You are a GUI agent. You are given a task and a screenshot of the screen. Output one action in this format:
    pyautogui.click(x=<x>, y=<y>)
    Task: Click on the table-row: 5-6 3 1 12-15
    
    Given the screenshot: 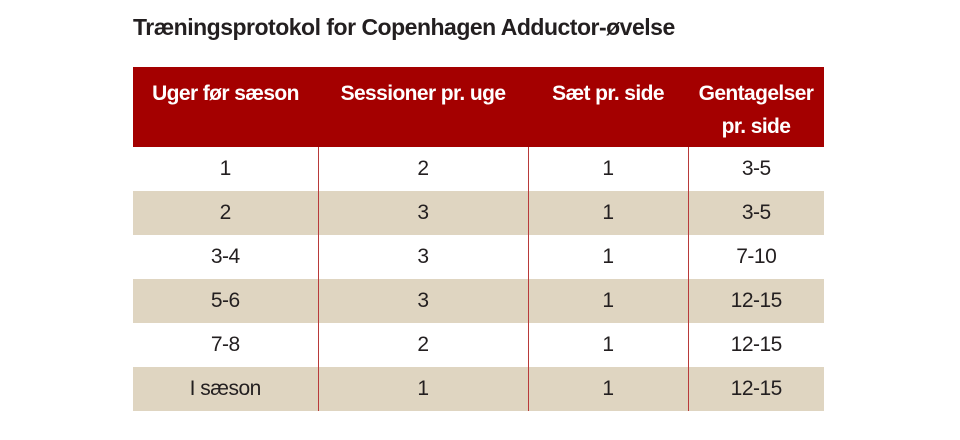 What is the action you would take?
    pyautogui.click(x=478, y=301)
    